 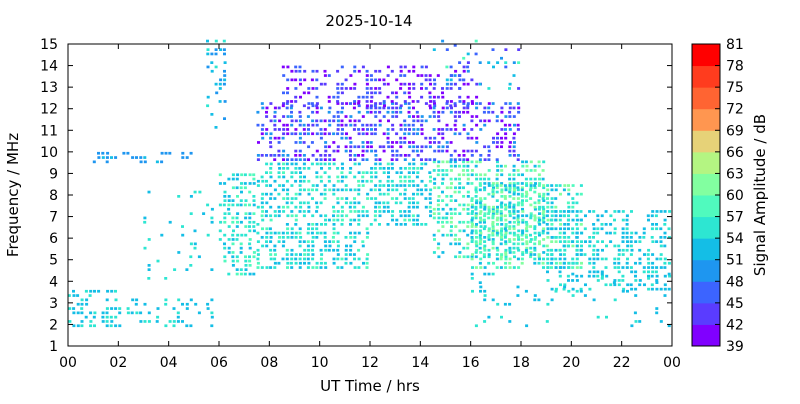 What do you see at coordinates (368, 21) in the screenshot?
I see `chart-title: 2025-10-14` at bounding box center [368, 21].